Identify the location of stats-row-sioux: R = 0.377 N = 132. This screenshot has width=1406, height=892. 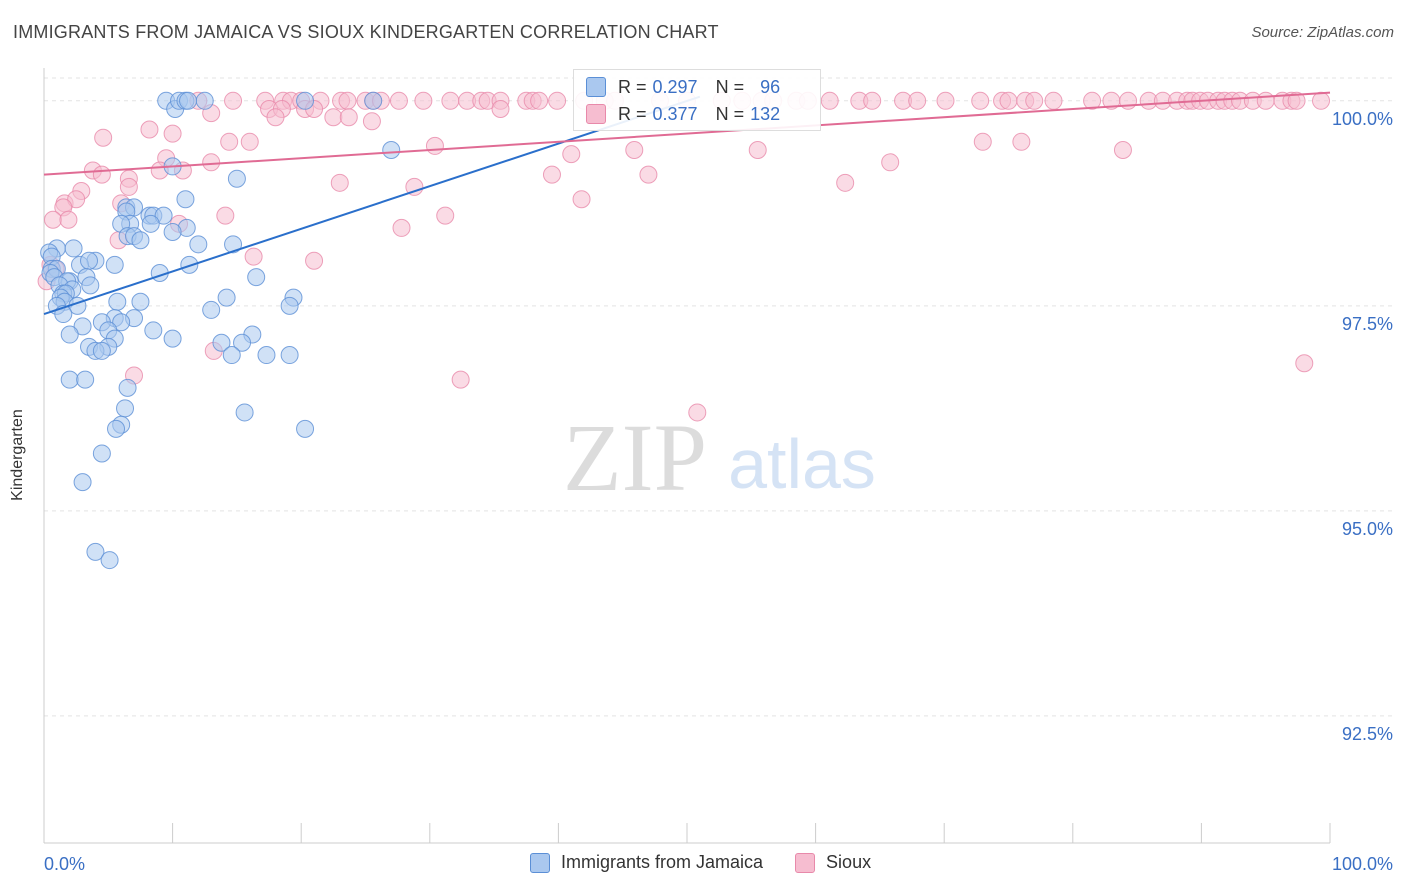
(683, 114).